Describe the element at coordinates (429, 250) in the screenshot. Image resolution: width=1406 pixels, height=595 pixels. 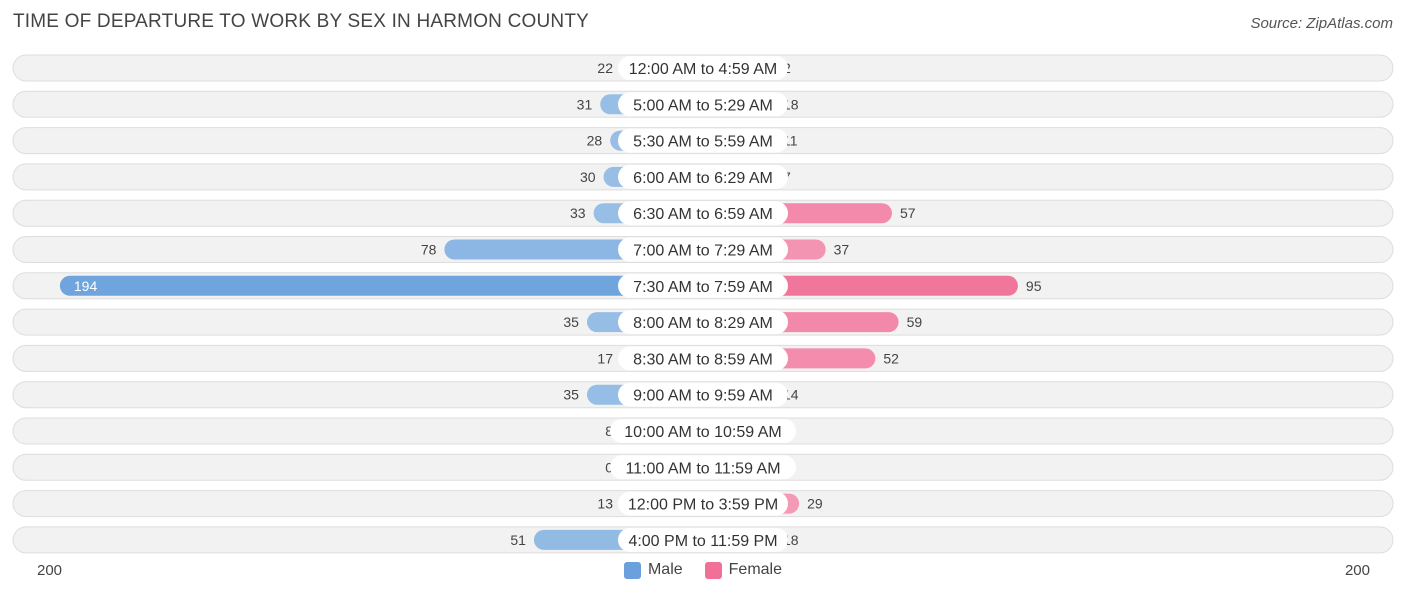
I see `male-value-label: 78` at that location.